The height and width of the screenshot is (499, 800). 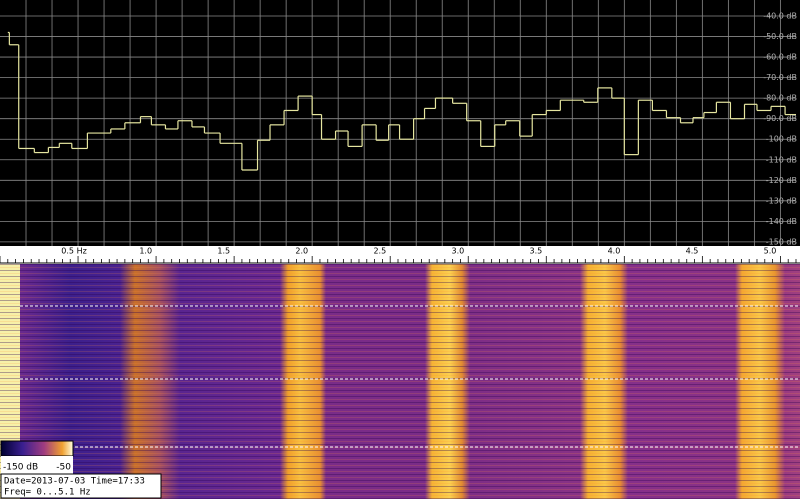 I want to click on x-tick-label: 3.5, so click(x=536, y=251).